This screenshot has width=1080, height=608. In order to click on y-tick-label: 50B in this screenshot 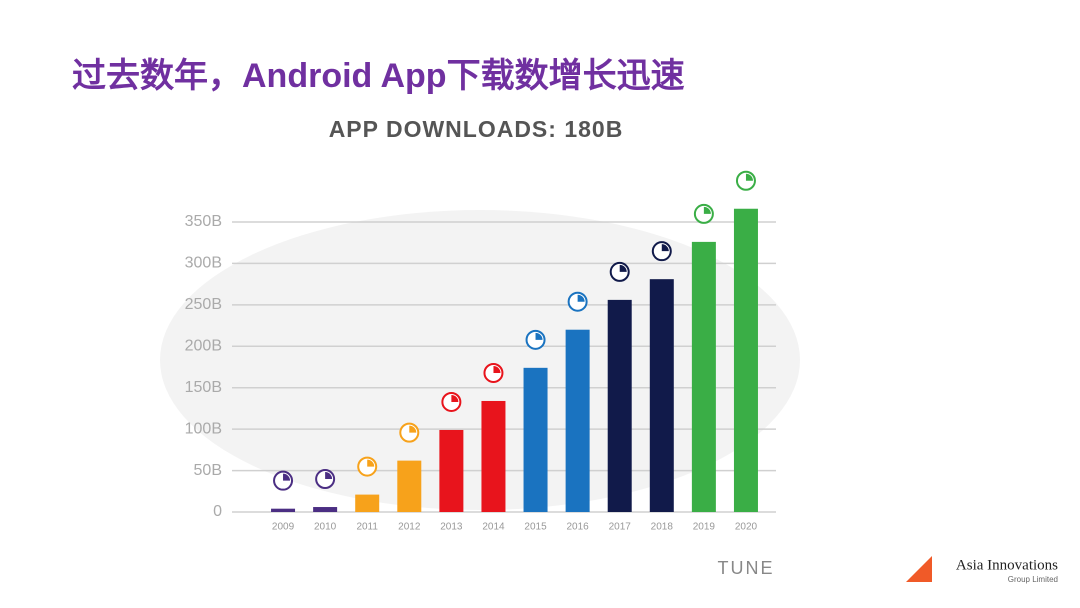, I will do `click(208, 470)`.